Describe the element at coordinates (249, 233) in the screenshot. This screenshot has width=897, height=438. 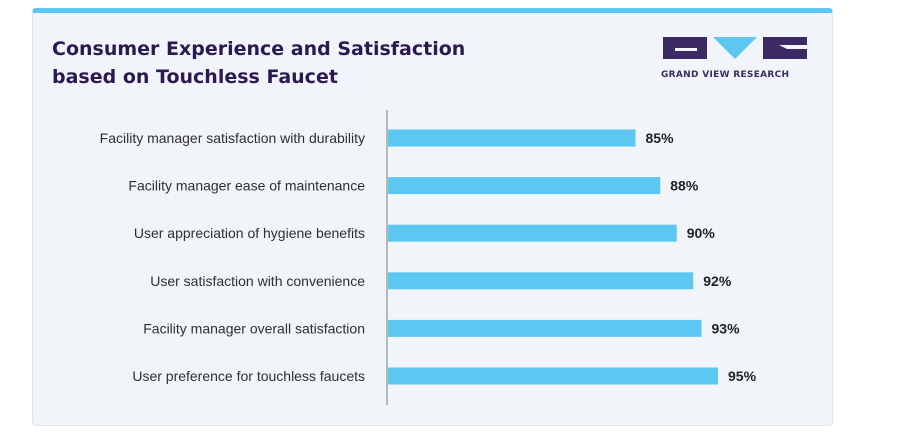
I see `category-label: User appreciation of hygiene benefits` at that location.